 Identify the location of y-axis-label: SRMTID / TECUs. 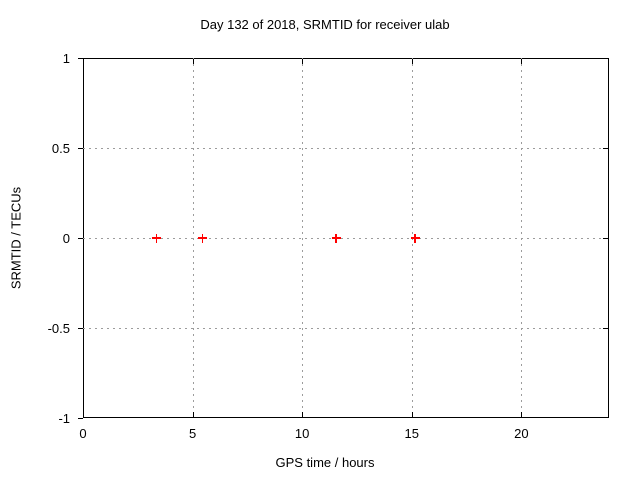
(16, 238).